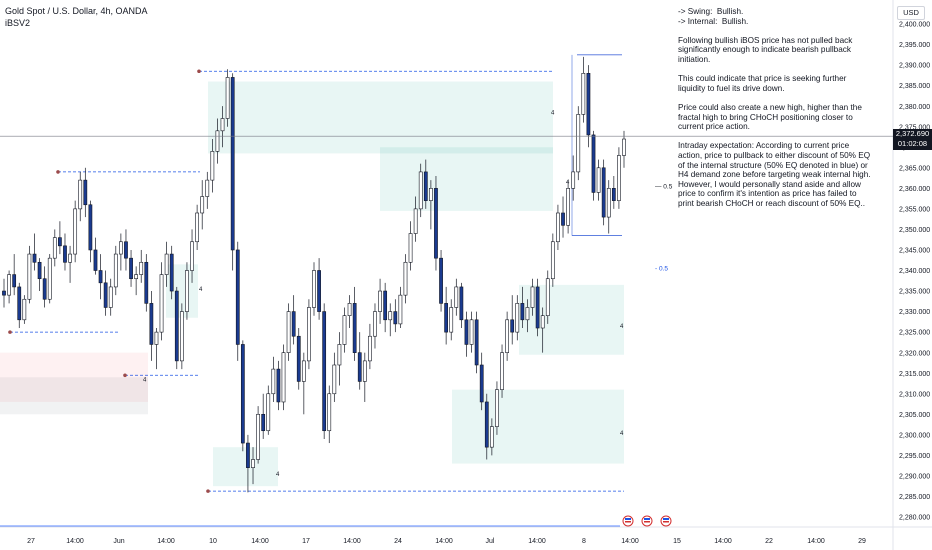 The height and width of the screenshot is (550, 932). What do you see at coordinates (18, 23) in the screenshot?
I see `indicator-label: iBSV2` at bounding box center [18, 23].